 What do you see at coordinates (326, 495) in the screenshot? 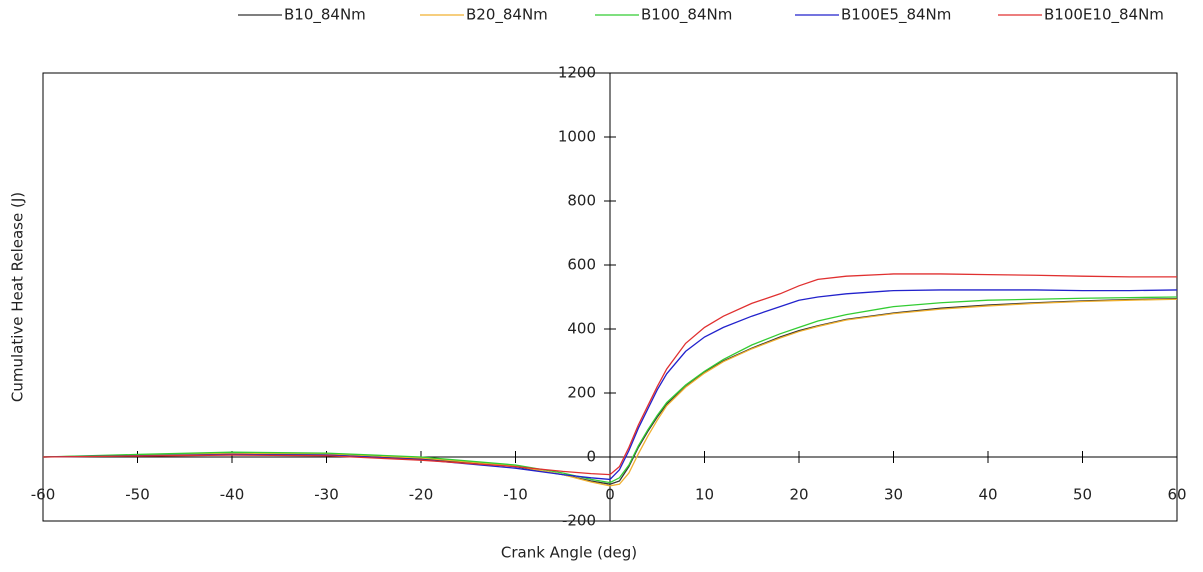
I see `x-tick-label: -30` at bounding box center [326, 495].